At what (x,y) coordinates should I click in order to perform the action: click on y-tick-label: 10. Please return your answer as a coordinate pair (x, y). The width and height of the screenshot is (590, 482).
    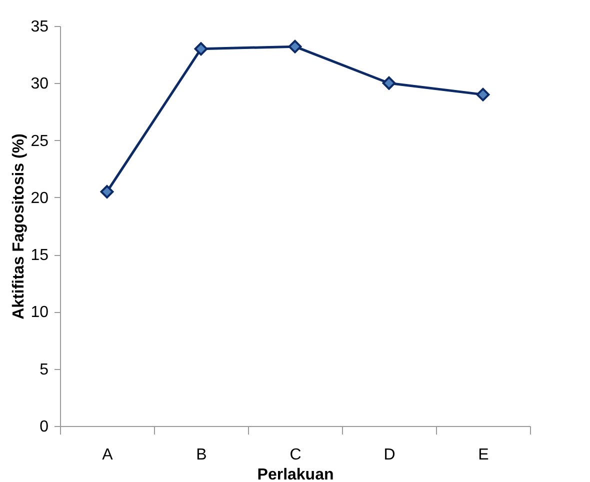
    Looking at the image, I should click on (39, 313).